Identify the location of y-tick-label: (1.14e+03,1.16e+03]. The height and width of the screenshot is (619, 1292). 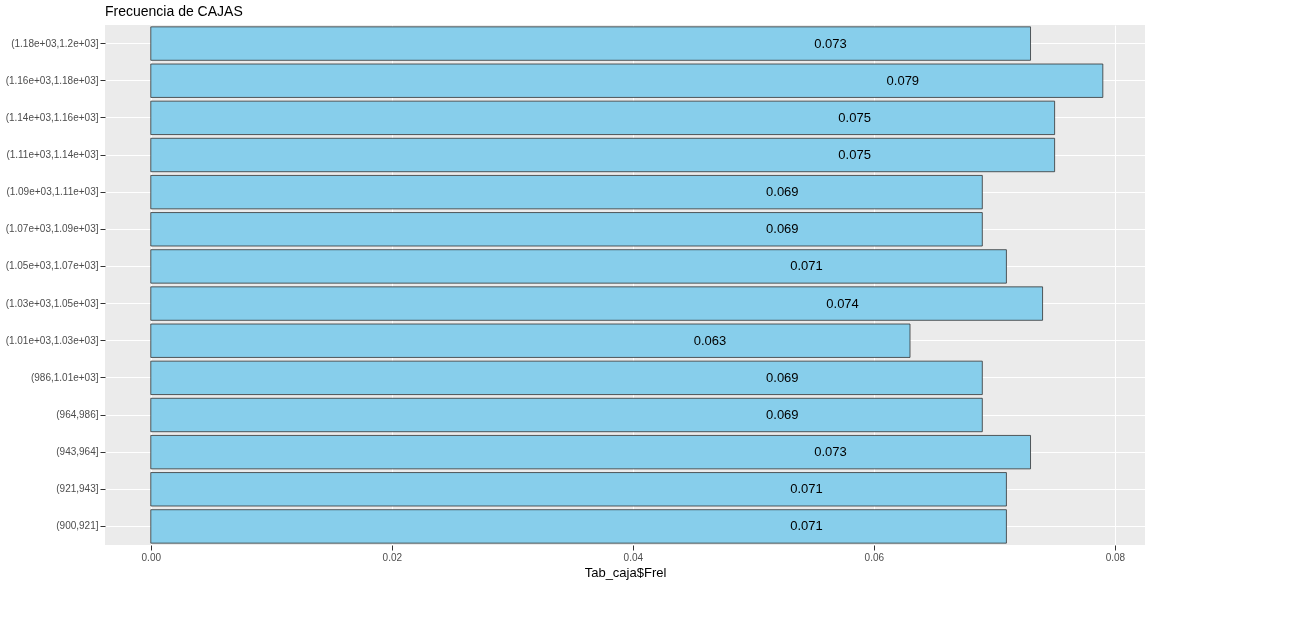
(52, 117).